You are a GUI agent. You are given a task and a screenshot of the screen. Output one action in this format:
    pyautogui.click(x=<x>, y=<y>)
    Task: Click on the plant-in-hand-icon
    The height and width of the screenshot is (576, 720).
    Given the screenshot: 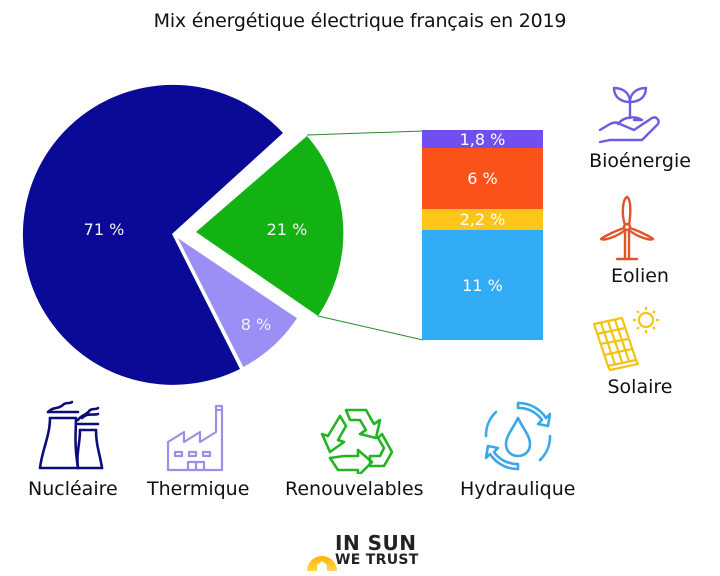 What is the action you would take?
    pyautogui.click(x=629, y=115)
    